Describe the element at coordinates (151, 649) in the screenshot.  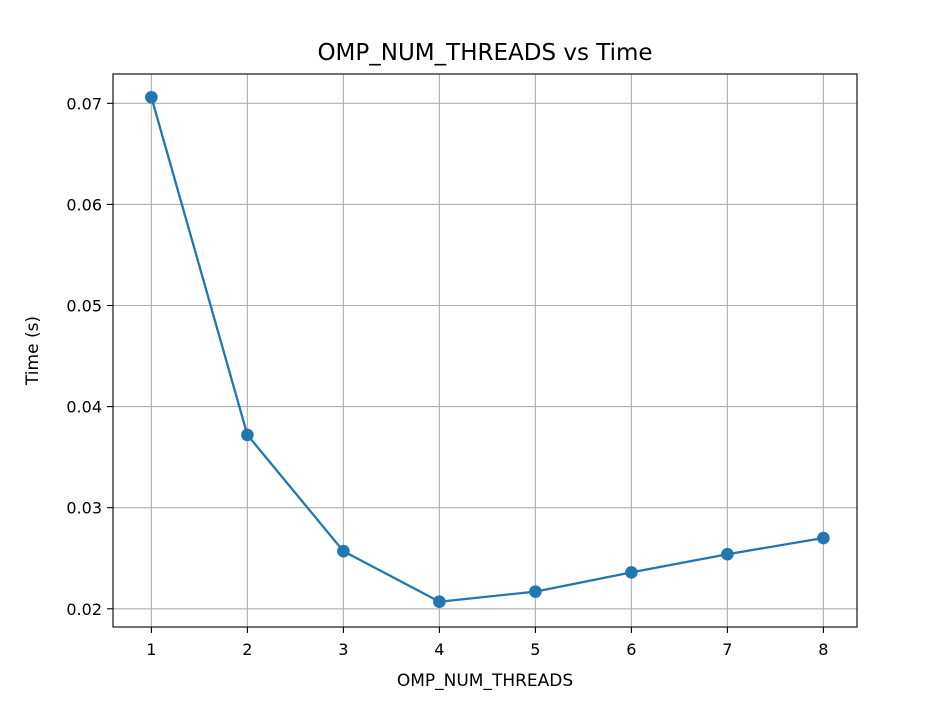
I see `x-tick-label: 1` at that location.